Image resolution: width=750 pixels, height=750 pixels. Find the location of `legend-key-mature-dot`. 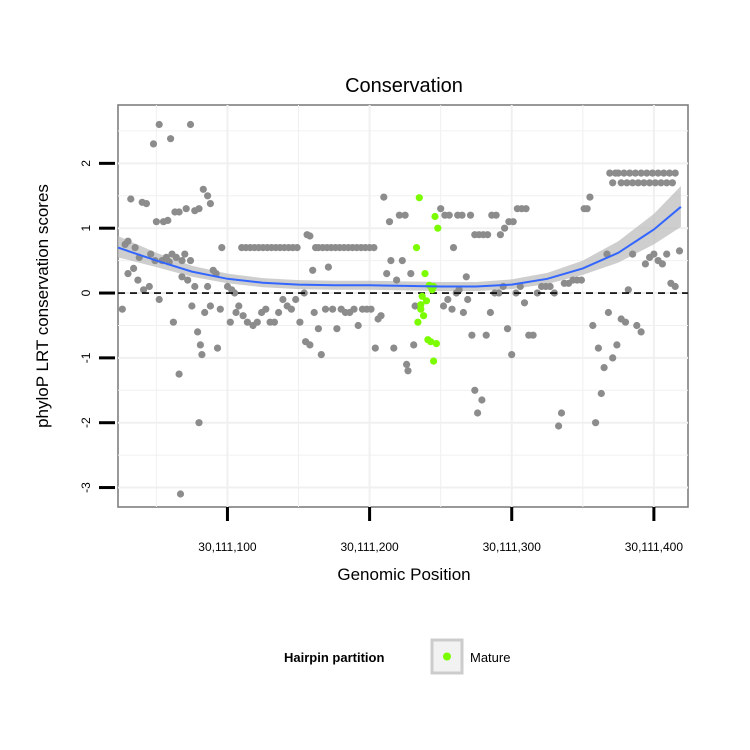

legend-key-mature-dot is located at coordinates (447, 656).